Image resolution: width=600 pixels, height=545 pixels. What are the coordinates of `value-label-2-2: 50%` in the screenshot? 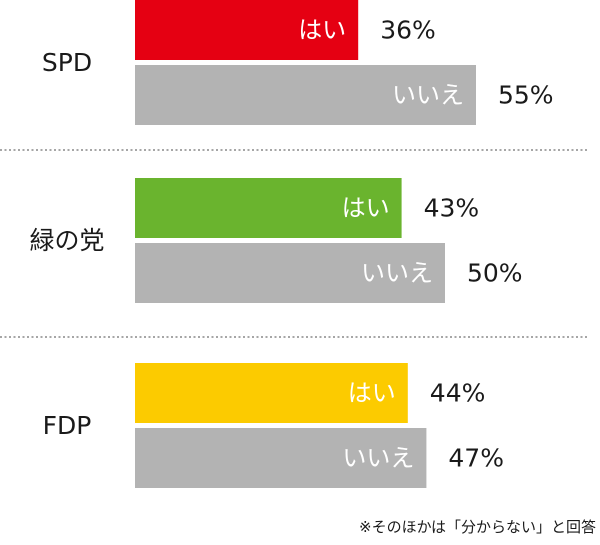 It's located at (495, 273).